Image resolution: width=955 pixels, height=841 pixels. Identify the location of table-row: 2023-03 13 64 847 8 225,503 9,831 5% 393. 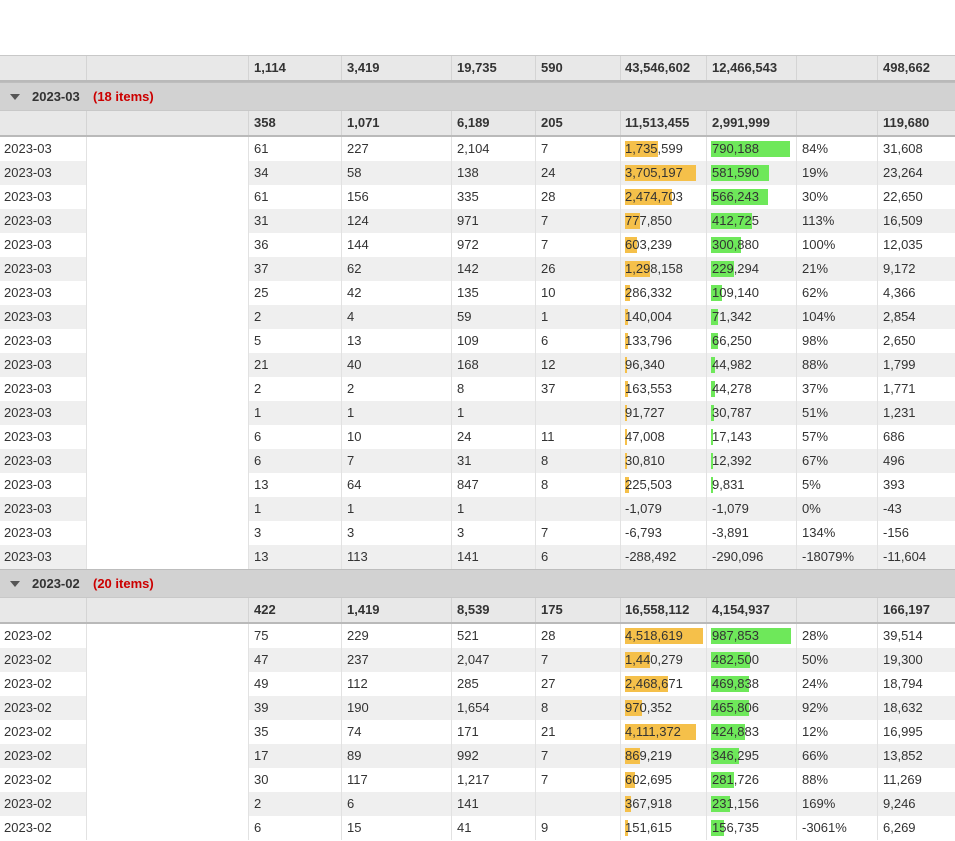
(477, 485).